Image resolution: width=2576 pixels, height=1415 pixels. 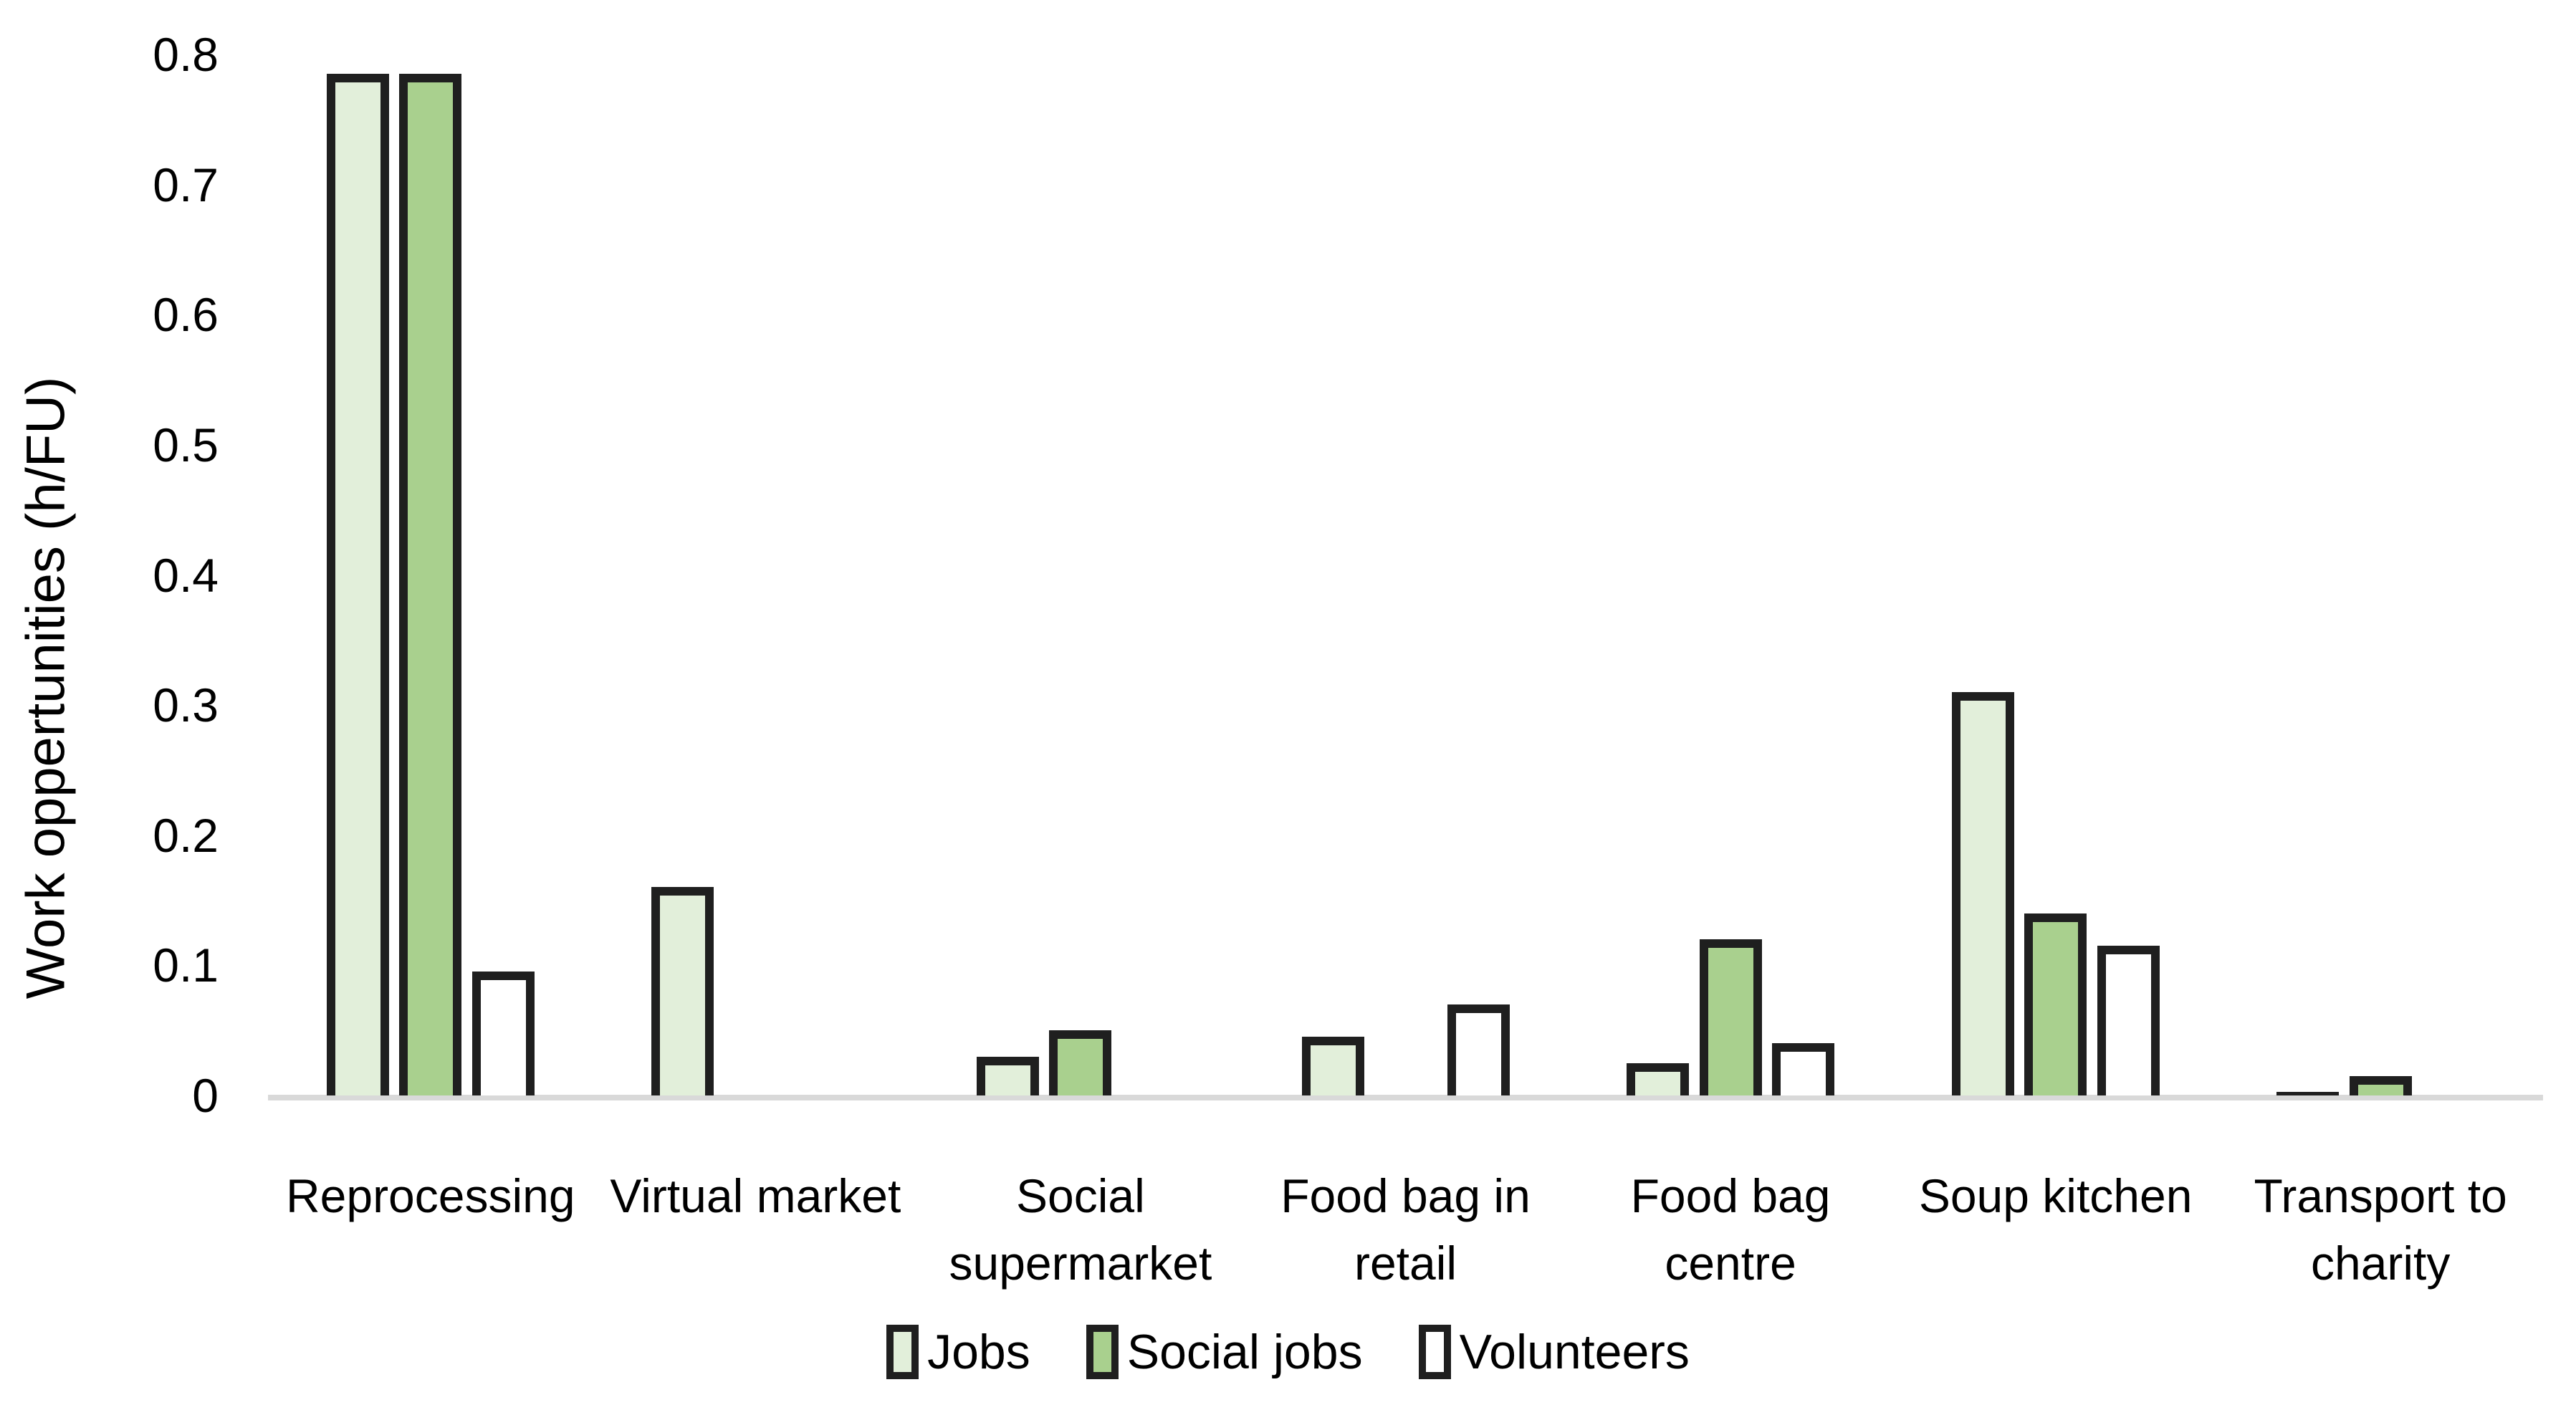 I want to click on x-axis-line, so click(x=1405, y=1097).